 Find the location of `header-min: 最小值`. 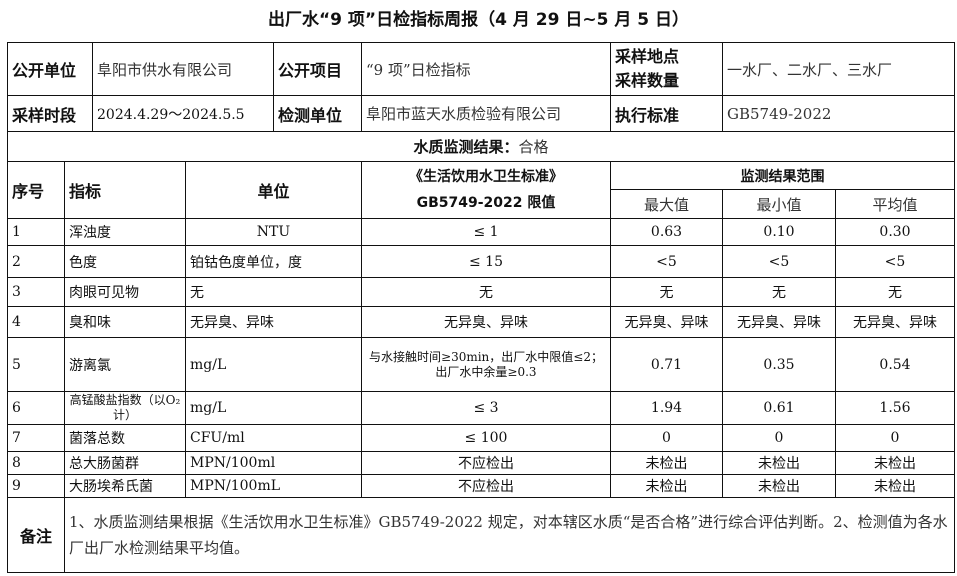

header-min: 最小值 is located at coordinates (779, 204).